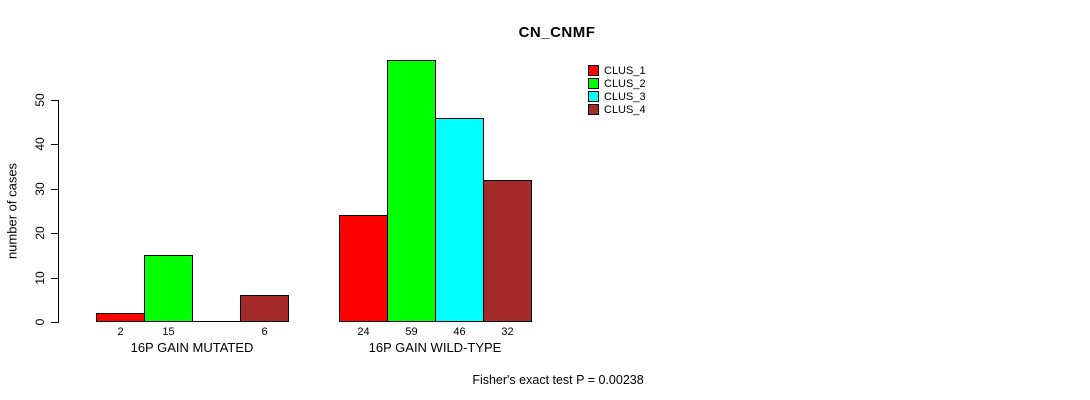 The width and height of the screenshot is (1090, 400). Describe the element at coordinates (12, 211) in the screenshot. I see `y-axis-title: number of cases` at that location.